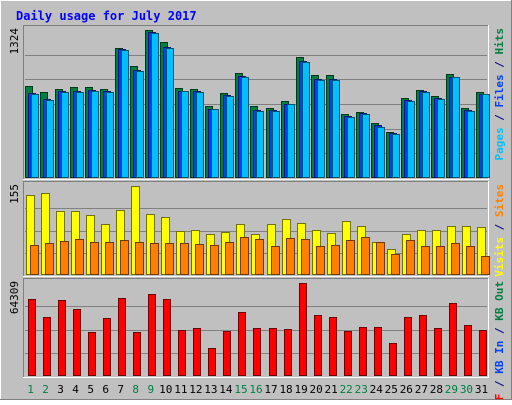 Image resolution: width=512 pixels, height=405 pixels. Describe the element at coordinates (300, 389) in the screenshot. I see `x-tick-label: 19` at that location.